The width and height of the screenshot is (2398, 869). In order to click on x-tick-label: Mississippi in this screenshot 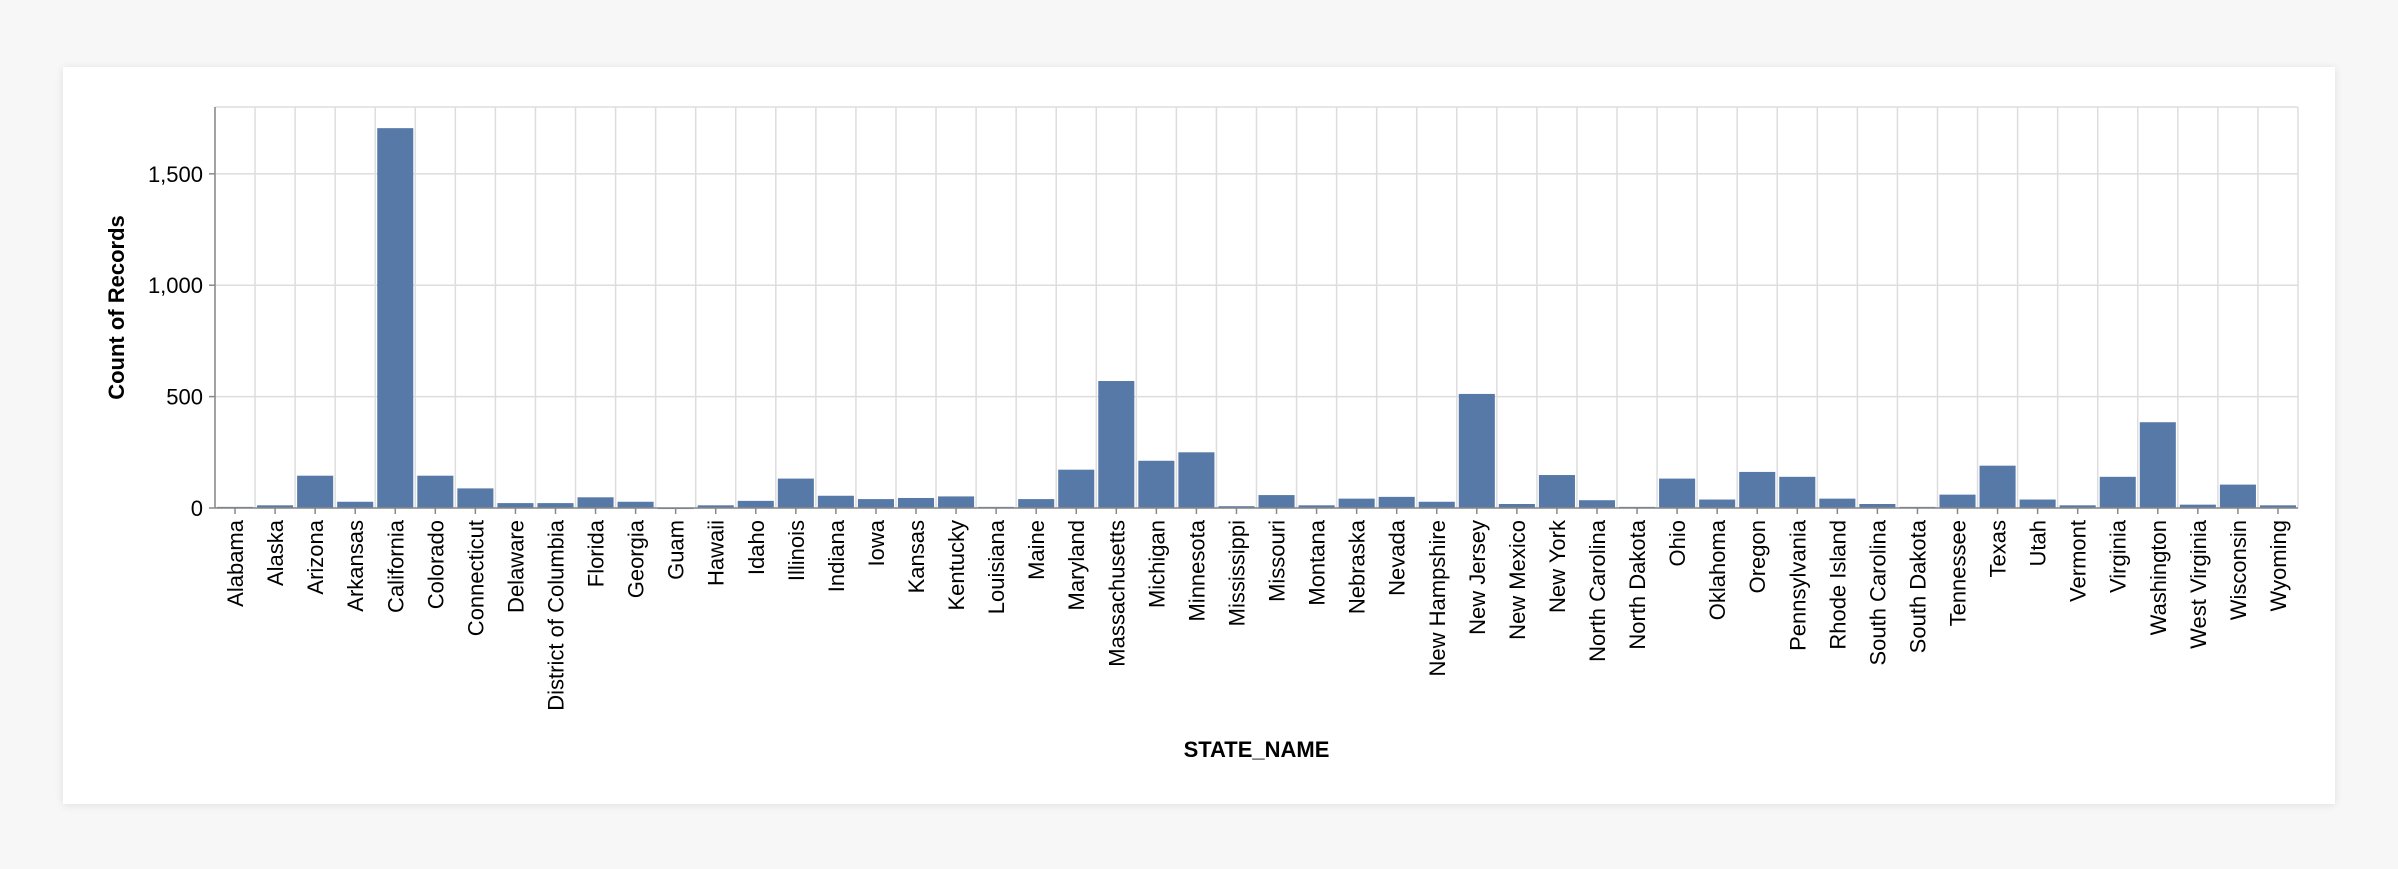, I will do `click(1236, 573)`.